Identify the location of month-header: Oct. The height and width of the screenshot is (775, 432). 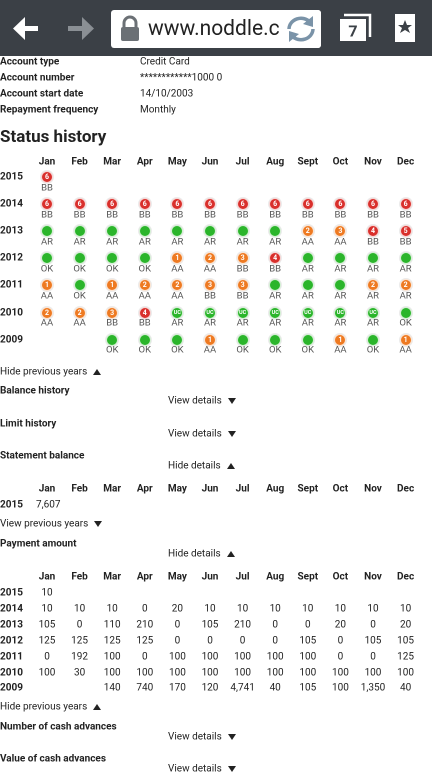
(340, 577).